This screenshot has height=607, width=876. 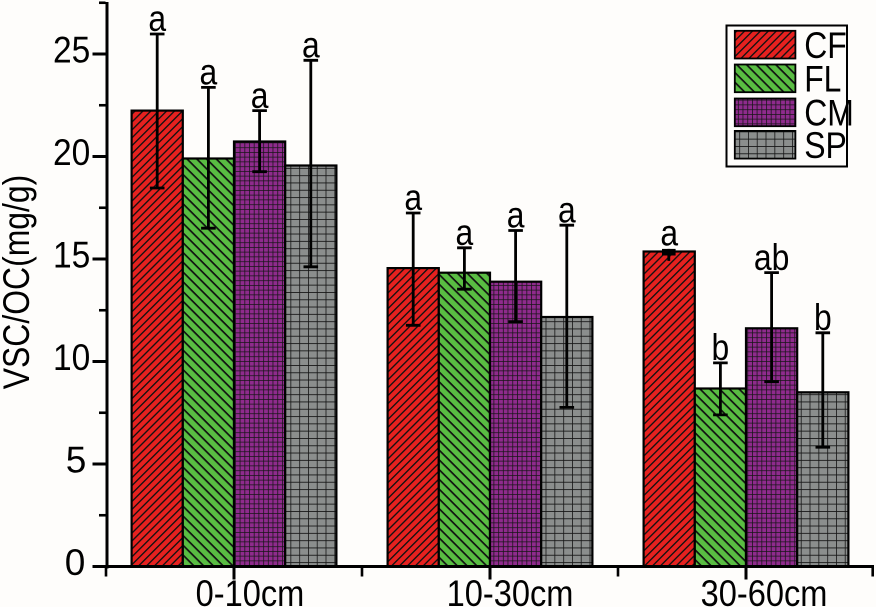 What do you see at coordinates (71, 152) in the screenshot?
I see `svg-text: 20` at bounding box center [71, 152].